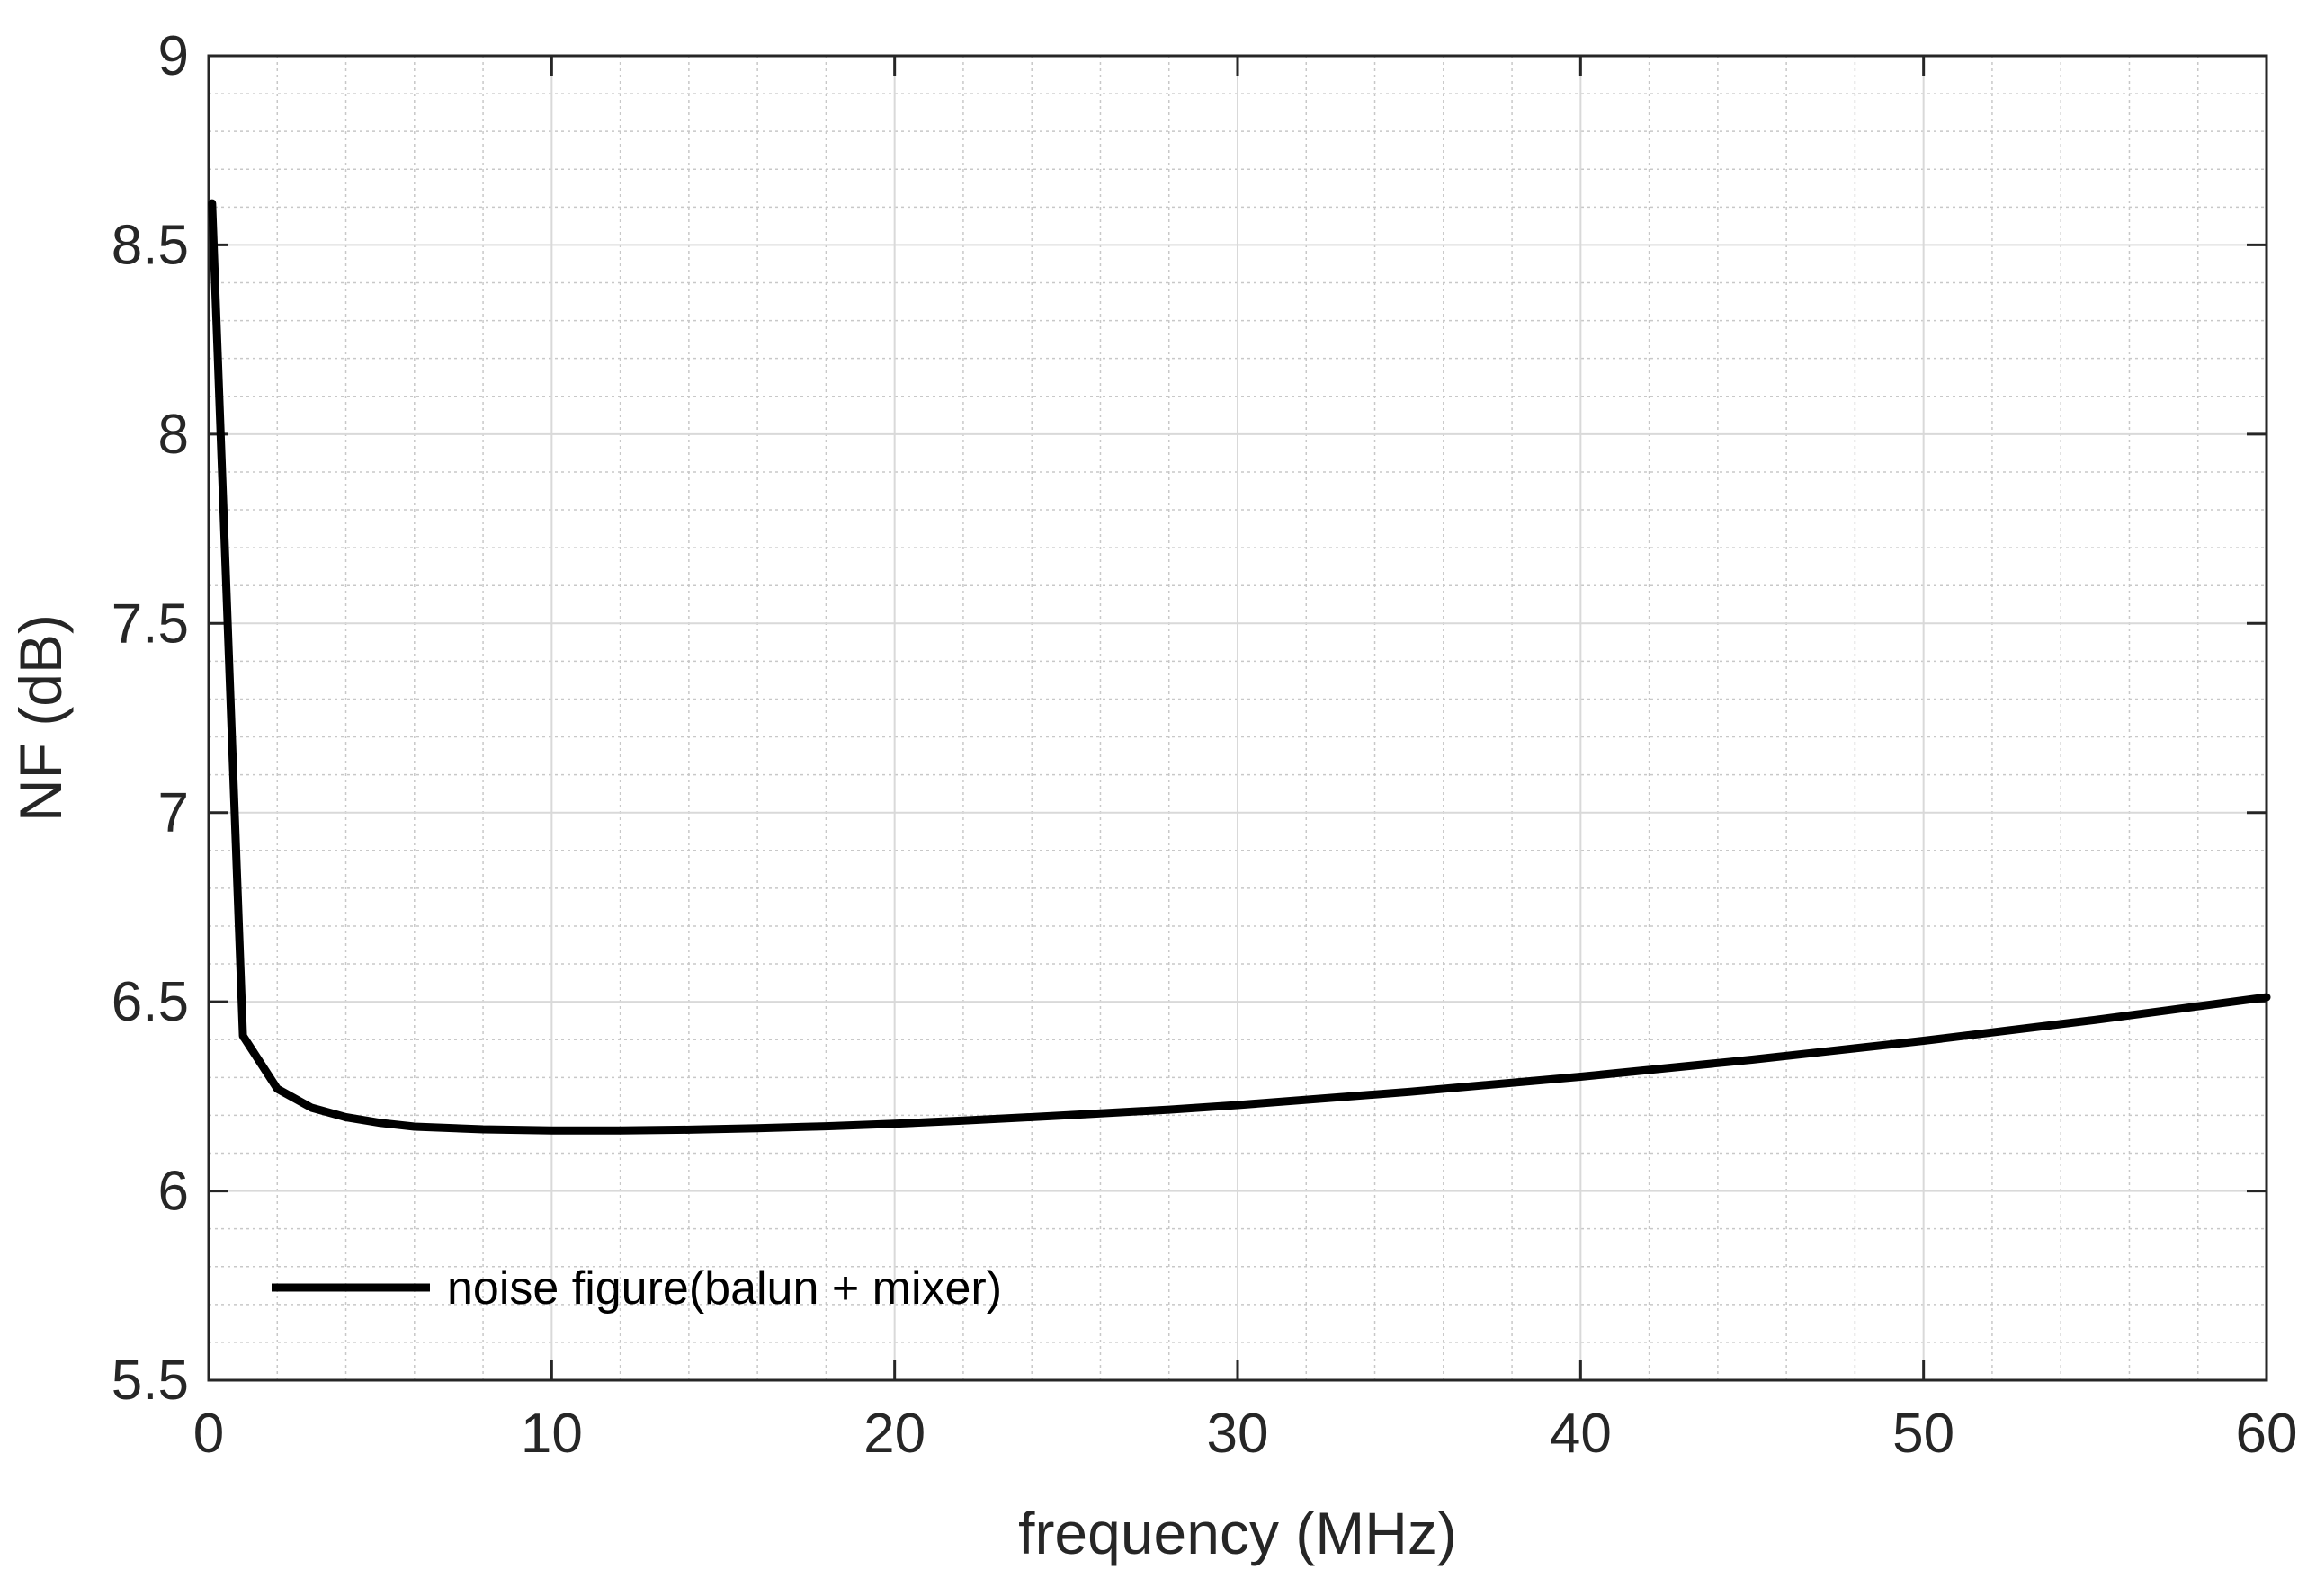  Describe the element at coordinates (1581, 1434) in the screenshot. I see `x-tick-label: 40` at that location.